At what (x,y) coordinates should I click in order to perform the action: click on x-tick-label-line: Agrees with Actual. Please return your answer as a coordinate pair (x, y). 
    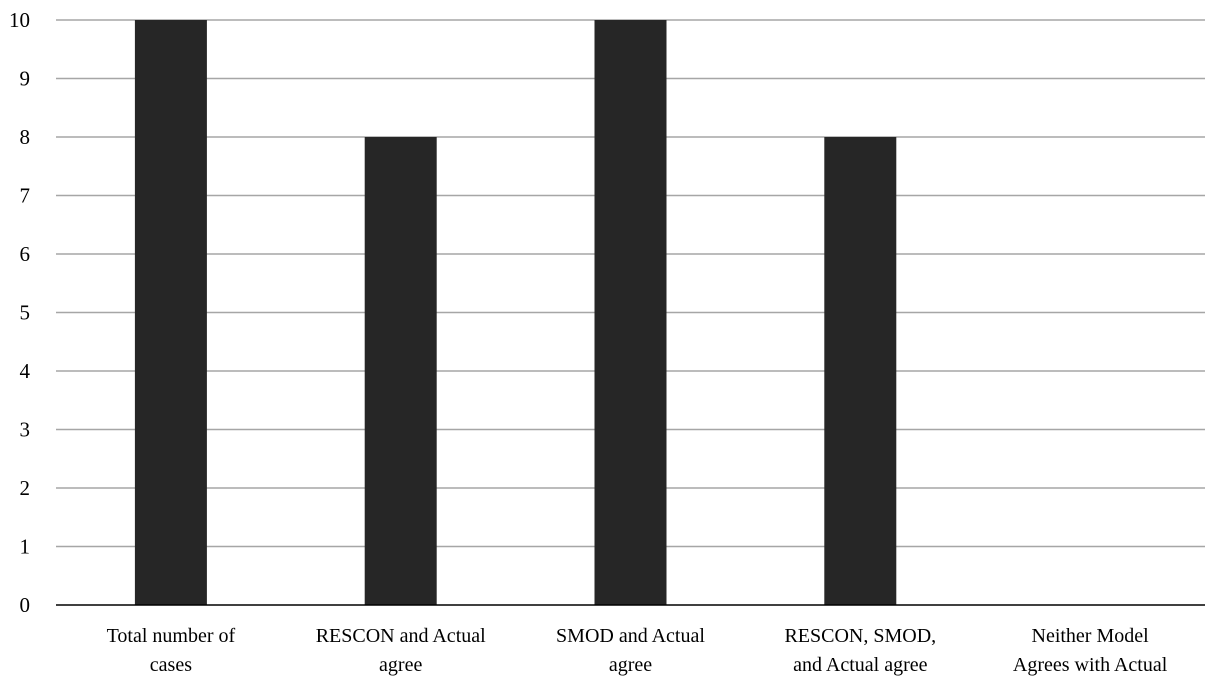
    Looking at the image, I should click on (1090, 665).